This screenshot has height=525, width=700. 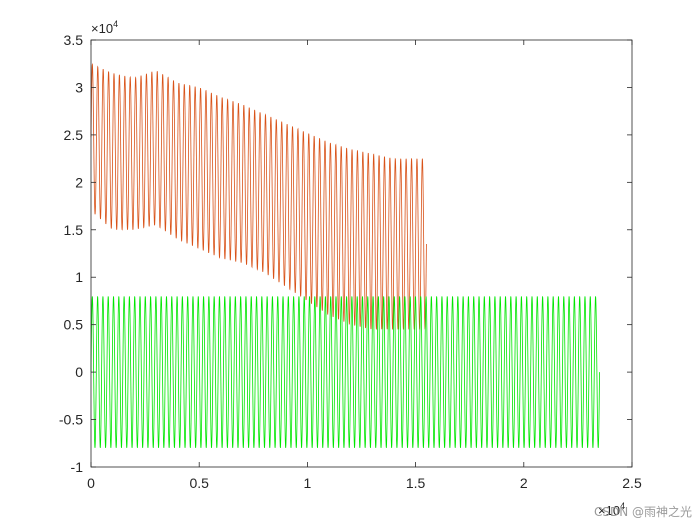 I want to click on y-exponent-label: ×10⁴, so click(x=104, y=27).